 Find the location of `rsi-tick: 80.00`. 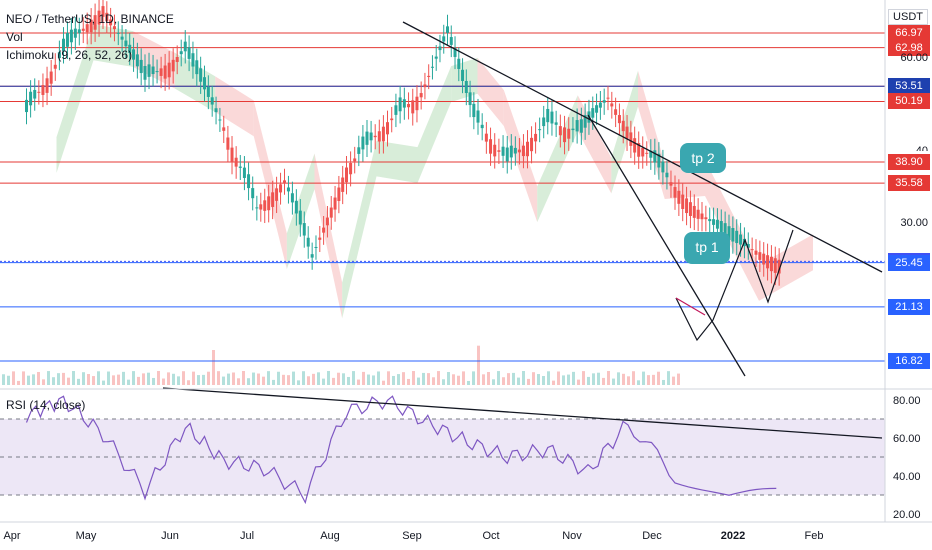

rsi-tick: 80.00 is located at coordinates (907, 401).